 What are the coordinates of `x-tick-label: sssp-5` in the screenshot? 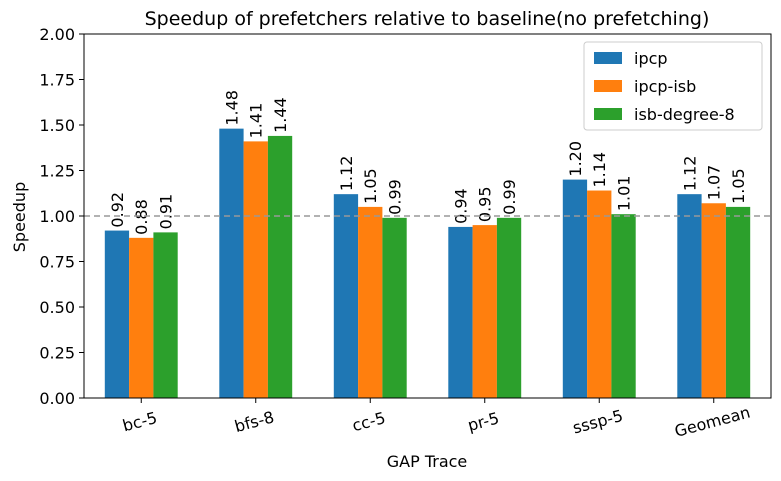 It's located at (598, 422).